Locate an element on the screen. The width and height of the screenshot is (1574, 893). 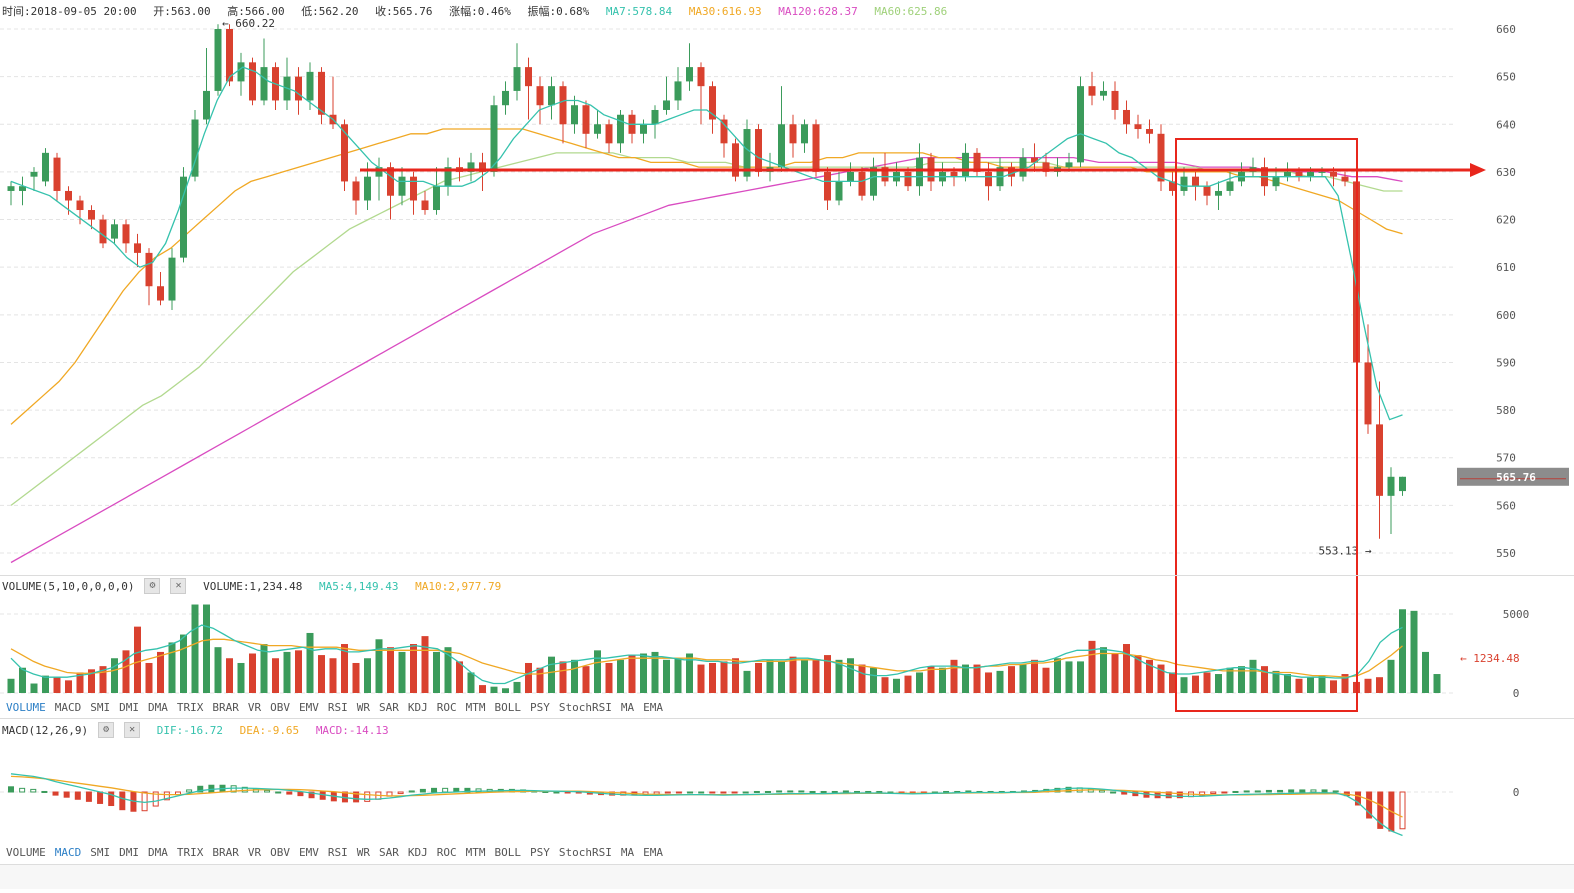
volume-tab-vr: VR is located at coordinates (254, 707).